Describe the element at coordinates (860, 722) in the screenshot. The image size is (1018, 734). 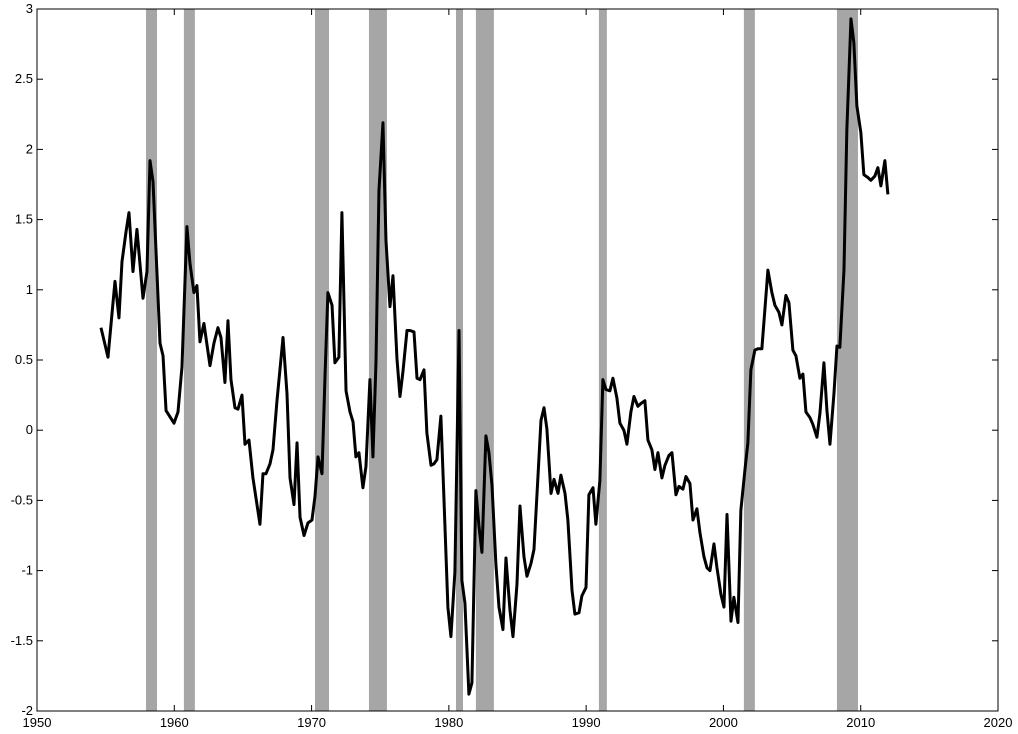
I see `x-tick-label: 2010` at that location.